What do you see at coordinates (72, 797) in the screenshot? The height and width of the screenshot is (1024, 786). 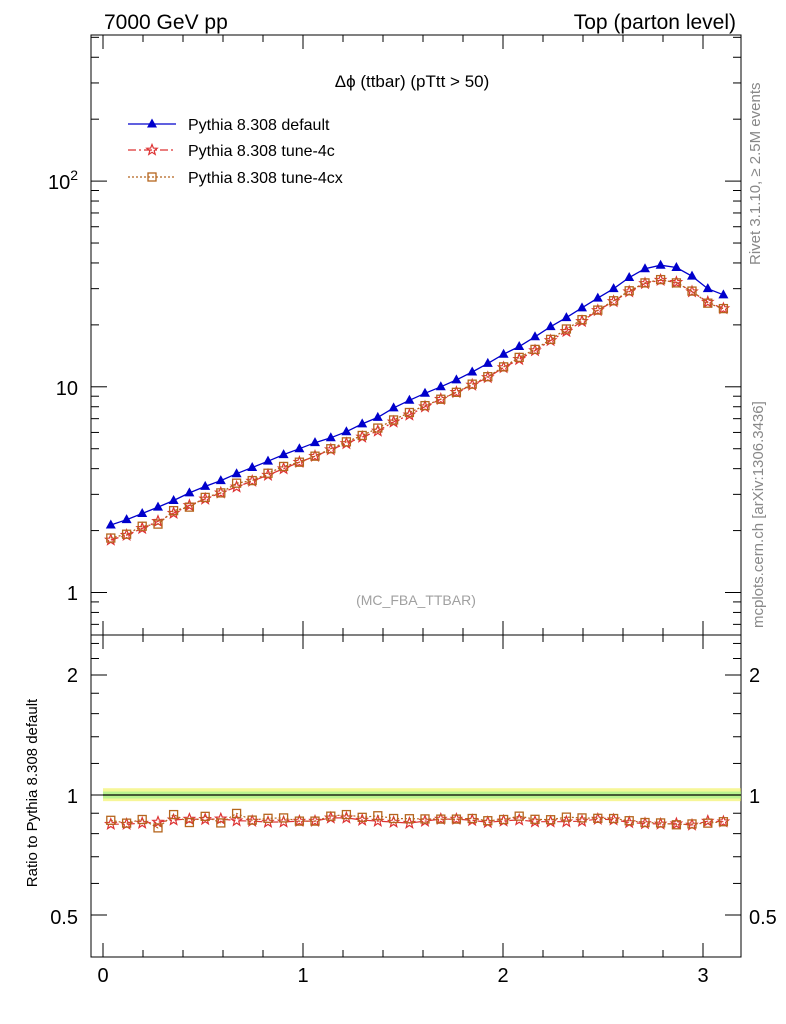 I see `ratio-tick-label-1: 1` at bounding box center [72, 797].